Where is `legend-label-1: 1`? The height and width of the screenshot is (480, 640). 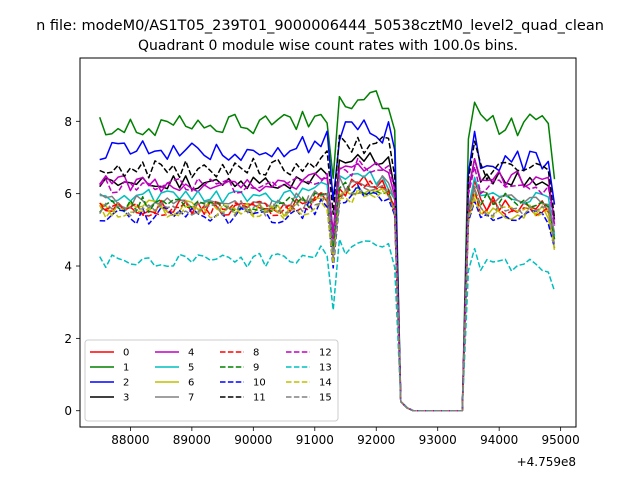
legend-label-1: 1 is located at coordinates (126, 368).